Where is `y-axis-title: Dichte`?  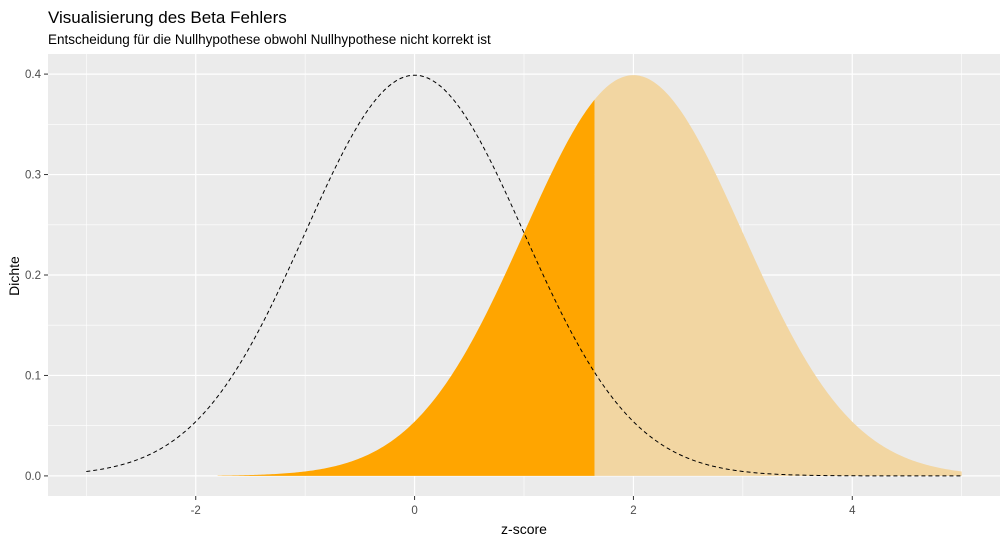
y-axis-title: Dichte is located at coordinates (14, 276).